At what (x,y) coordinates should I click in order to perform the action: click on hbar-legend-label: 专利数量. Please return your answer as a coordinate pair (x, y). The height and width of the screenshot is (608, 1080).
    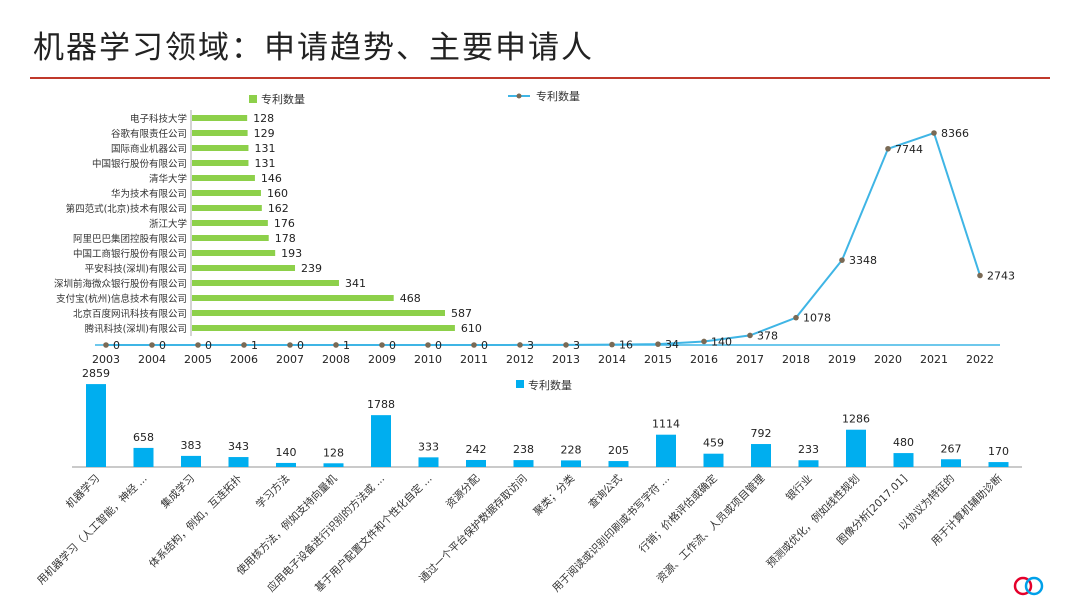
    Looking at the image, I should click on (283, 99).